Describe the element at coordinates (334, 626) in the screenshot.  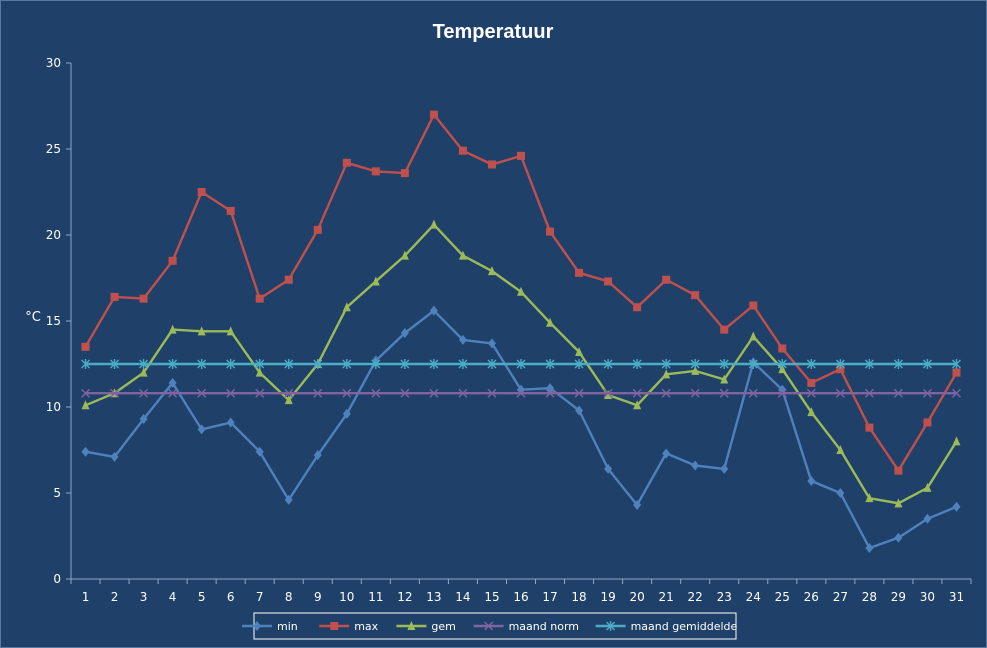
I see `legend-marker-max` at that location.